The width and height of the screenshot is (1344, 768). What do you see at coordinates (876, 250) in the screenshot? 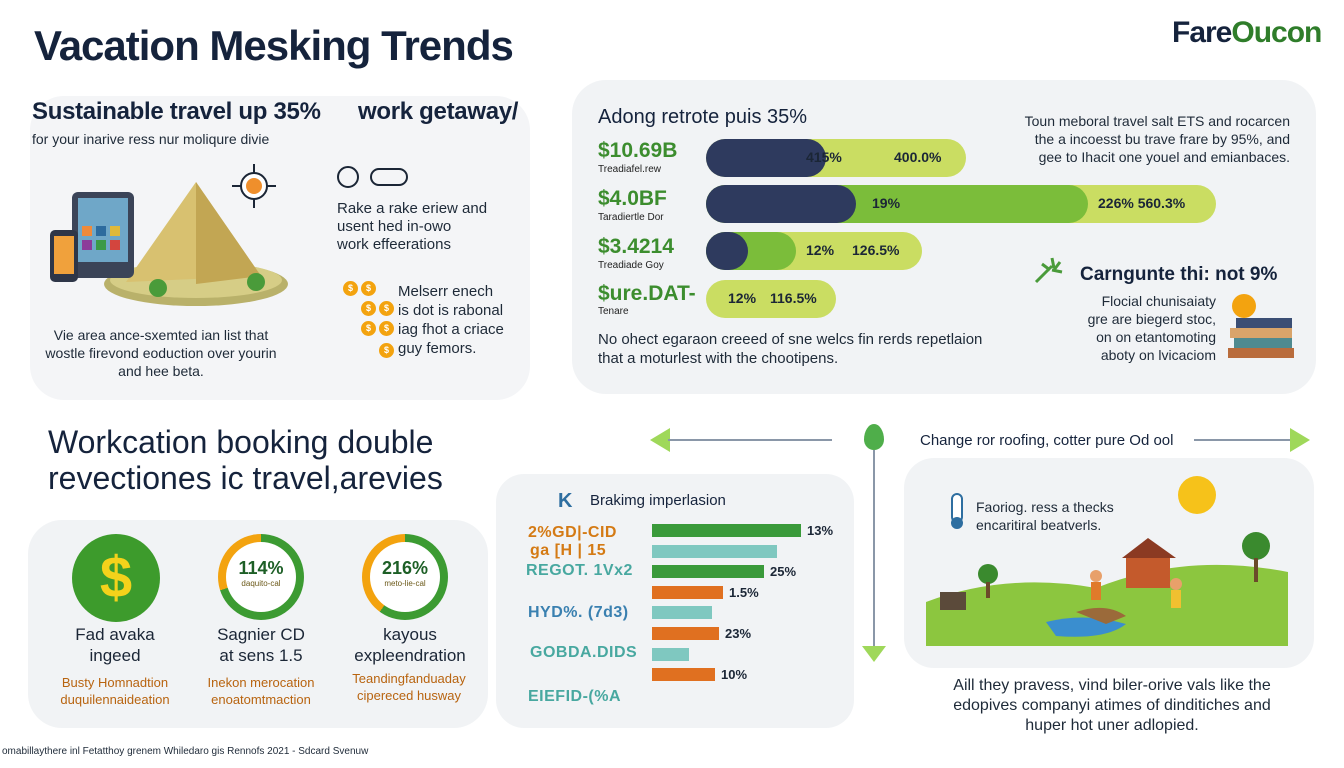
I see `row3-right-label: 126.5%` at bounding box center [876, 250].